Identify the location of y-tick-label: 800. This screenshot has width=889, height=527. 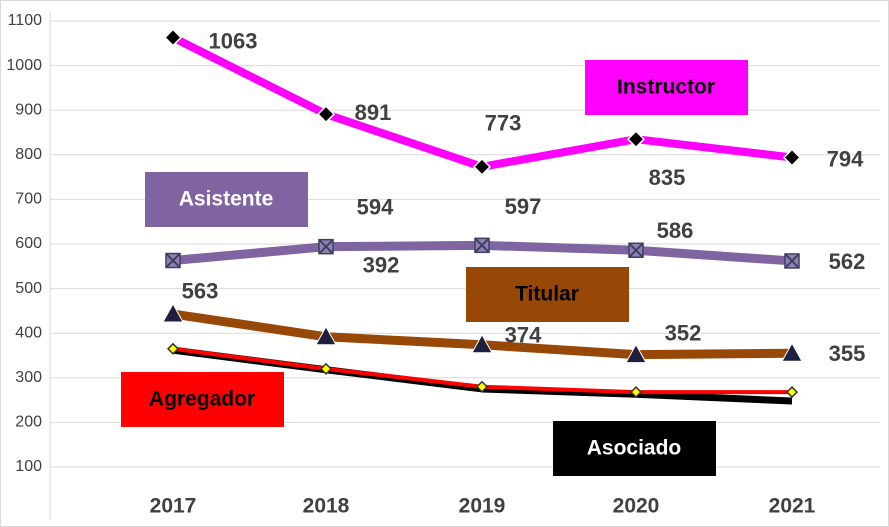
(28, 154).